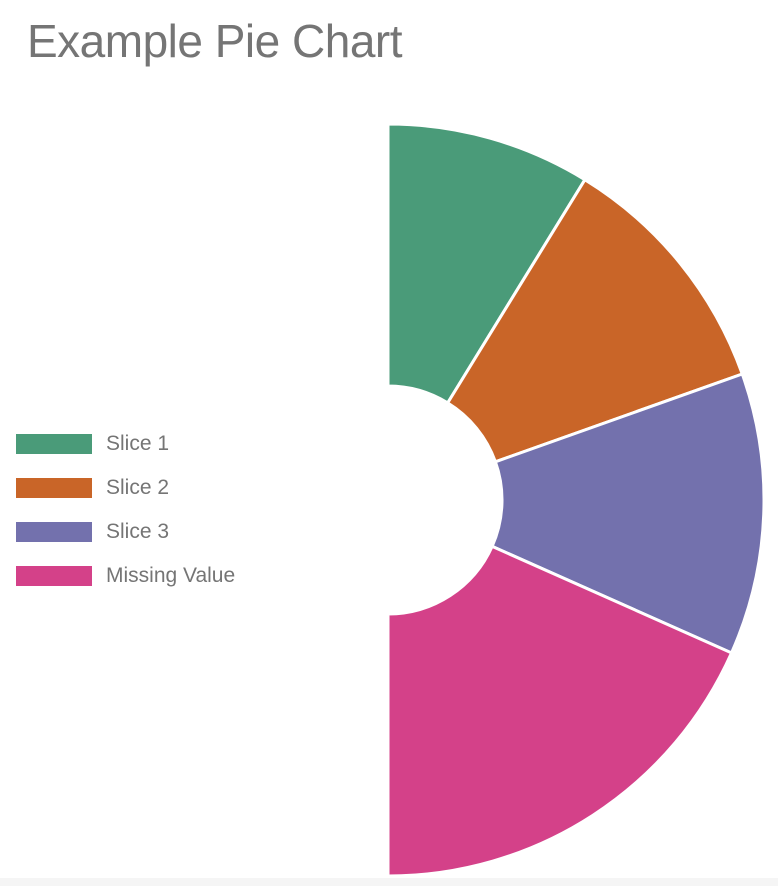 The image size is (778, 886). I want to click on legend: Slice 1 Slice 2 Slice 3 Missing Value, so click(125, 510).